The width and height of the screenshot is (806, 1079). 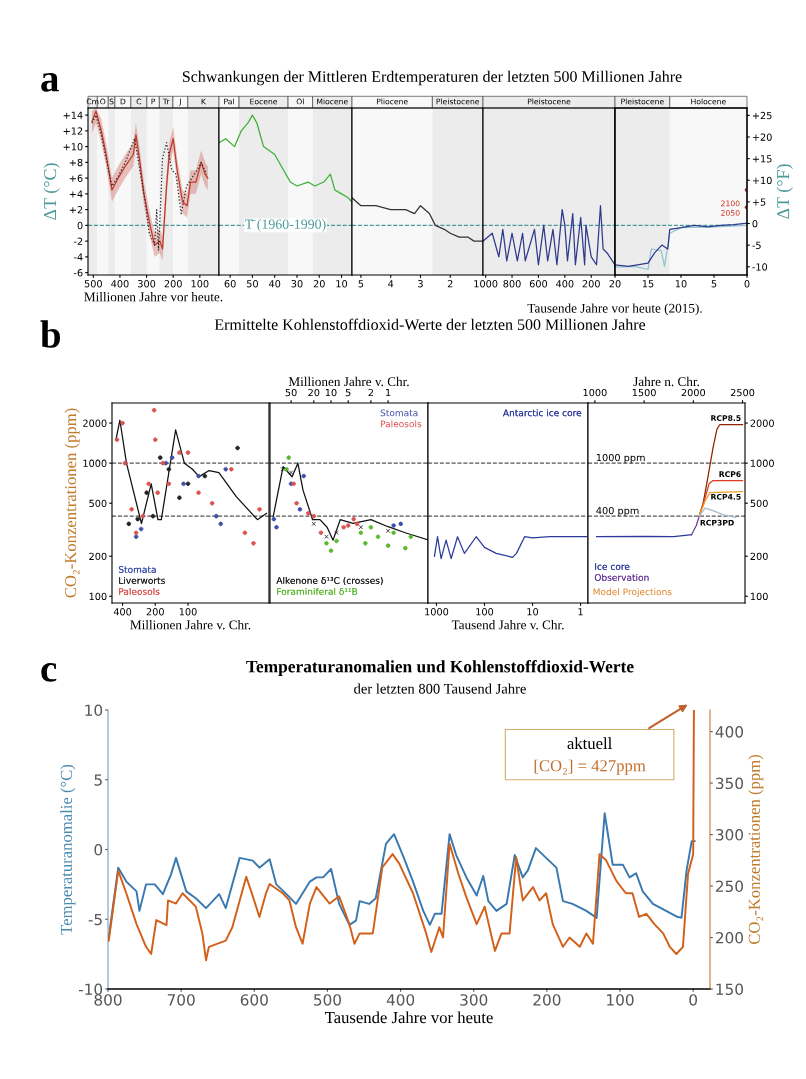 What do you see at coordinates (68, 849) in the screenshot?
I see `y-axis-title: Temperaturanomalie (°C)` at bounding box center [68, 849].